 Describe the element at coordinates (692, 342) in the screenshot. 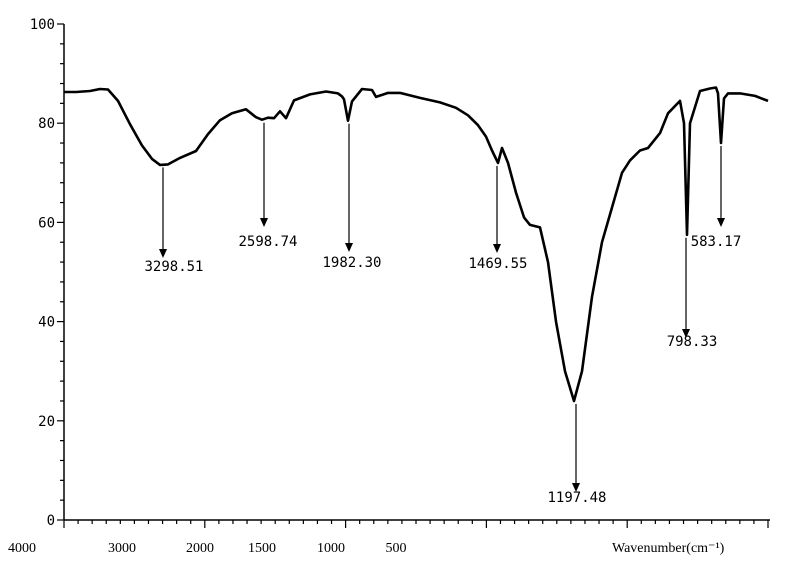

I see `peak-label: 798.33` at that location.